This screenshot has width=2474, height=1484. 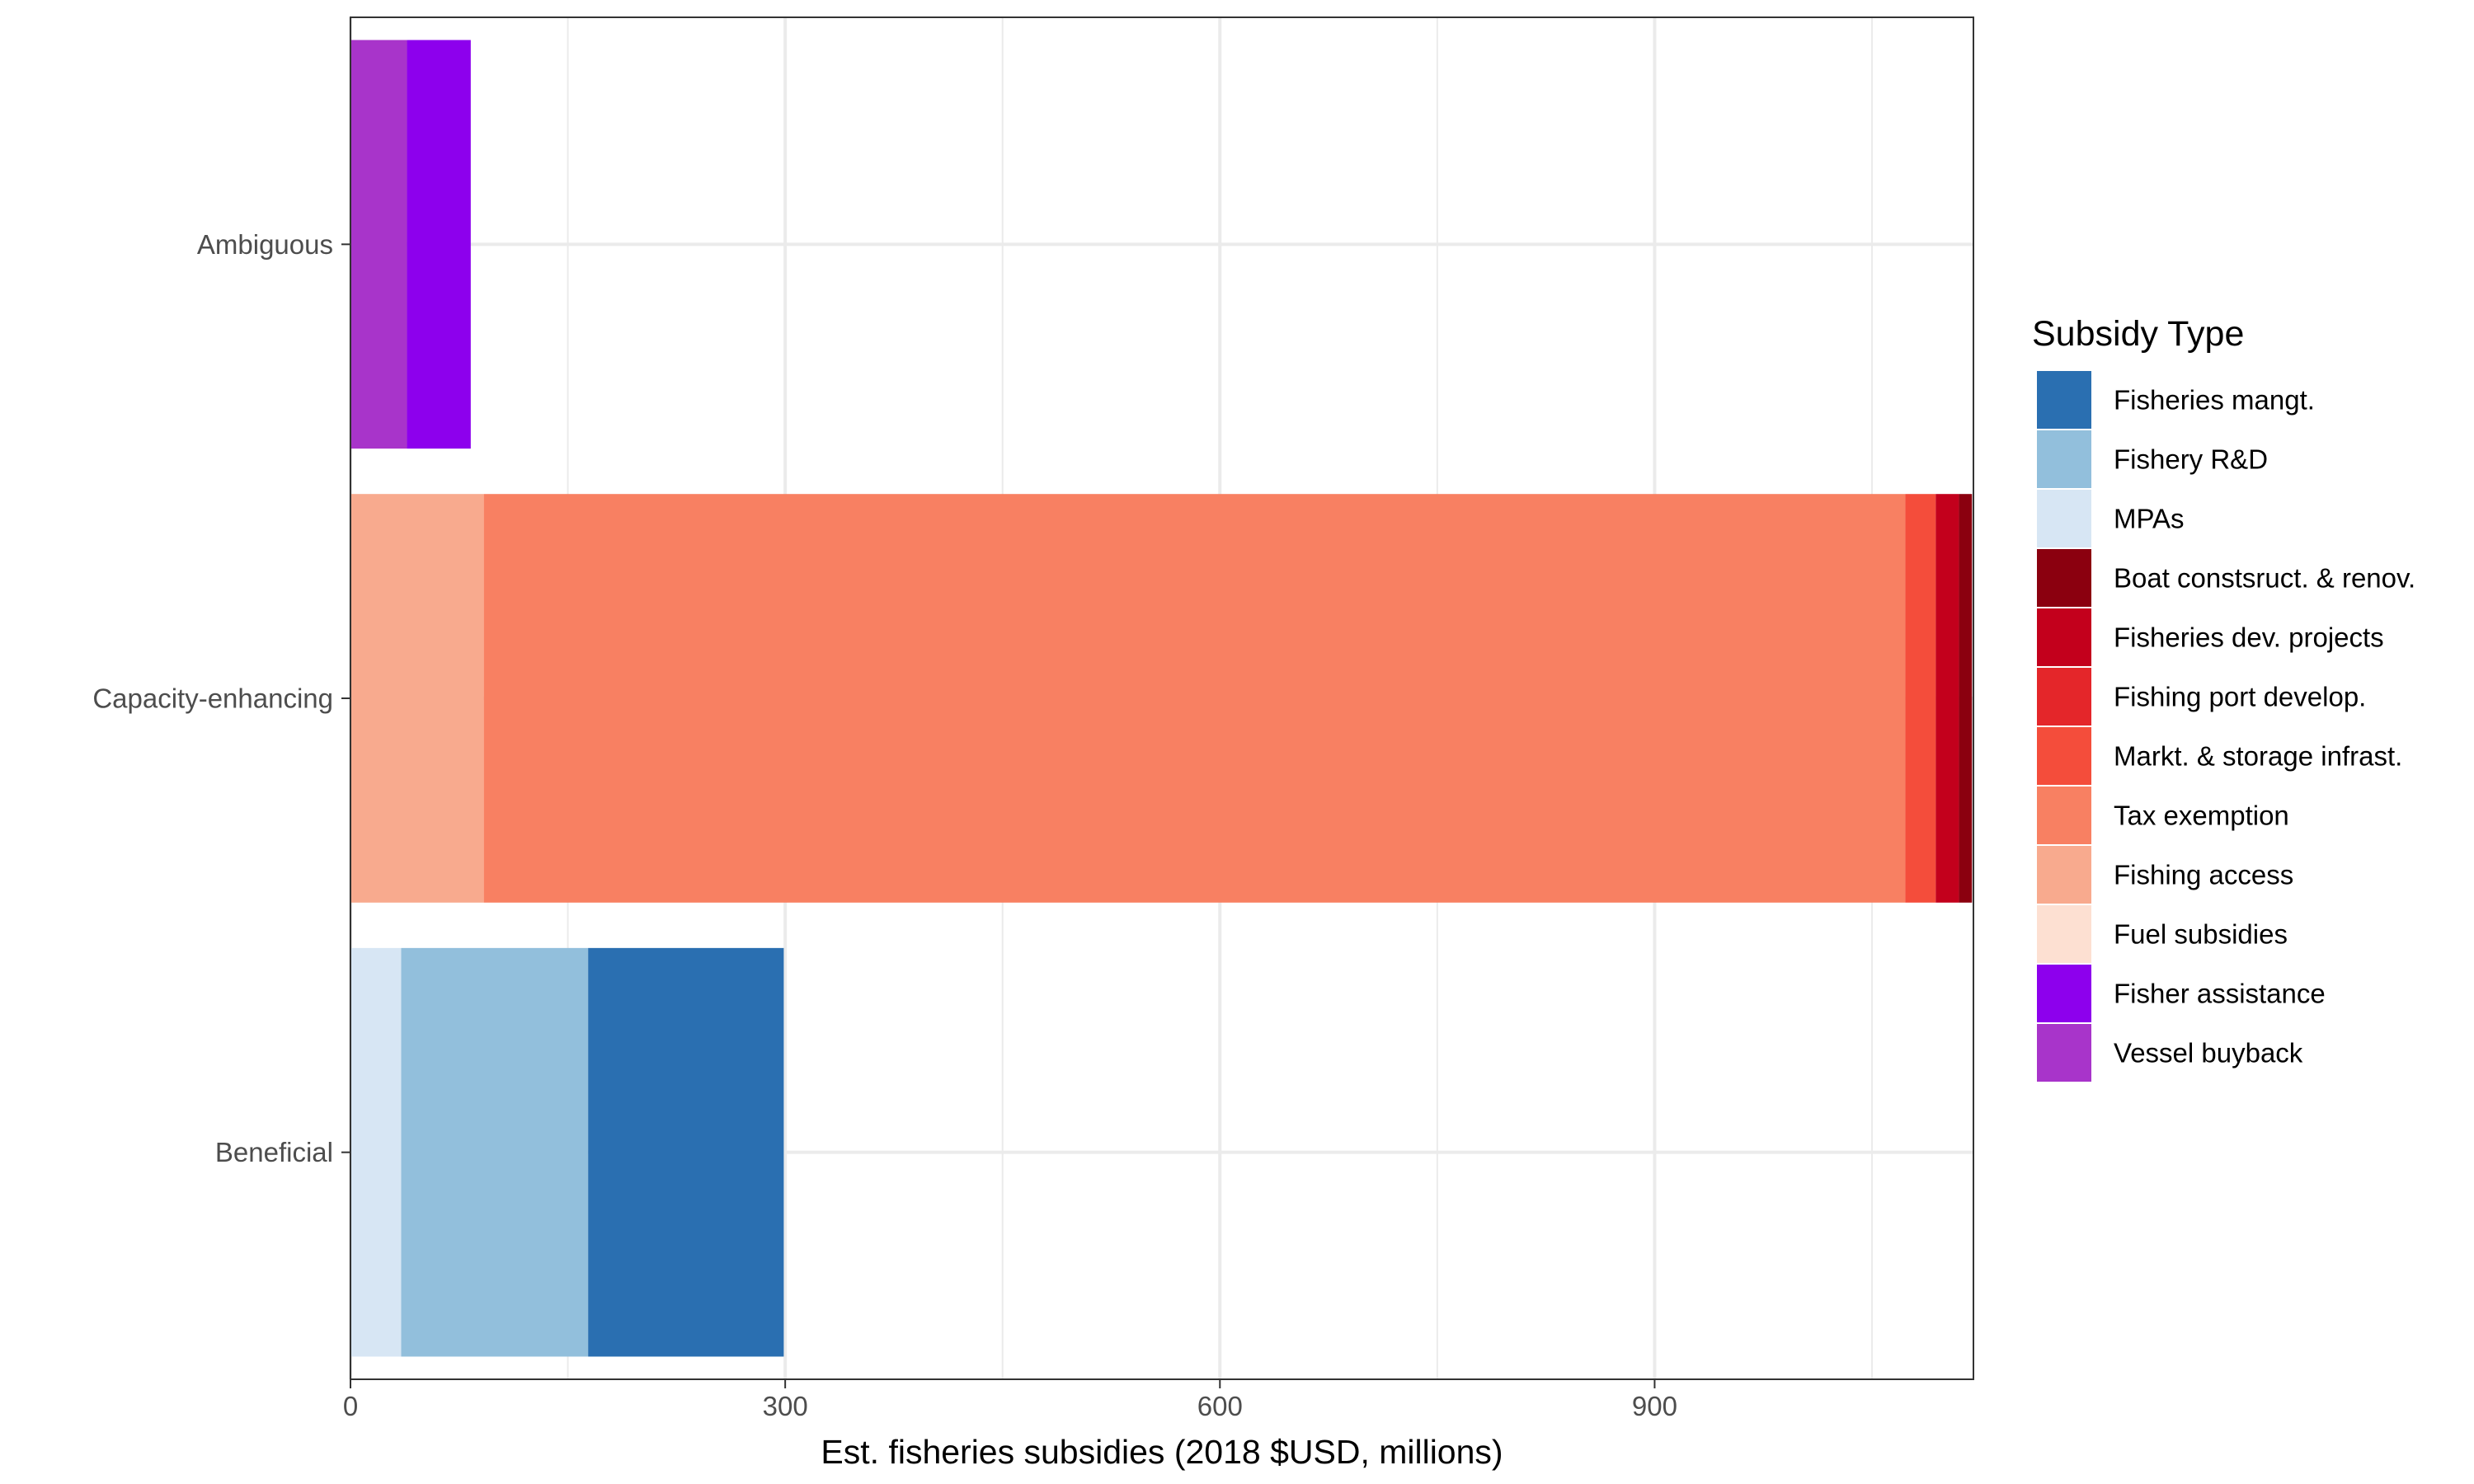 I want to click on legend-label: Fisheries mangt., so click(x=2214, y=400).